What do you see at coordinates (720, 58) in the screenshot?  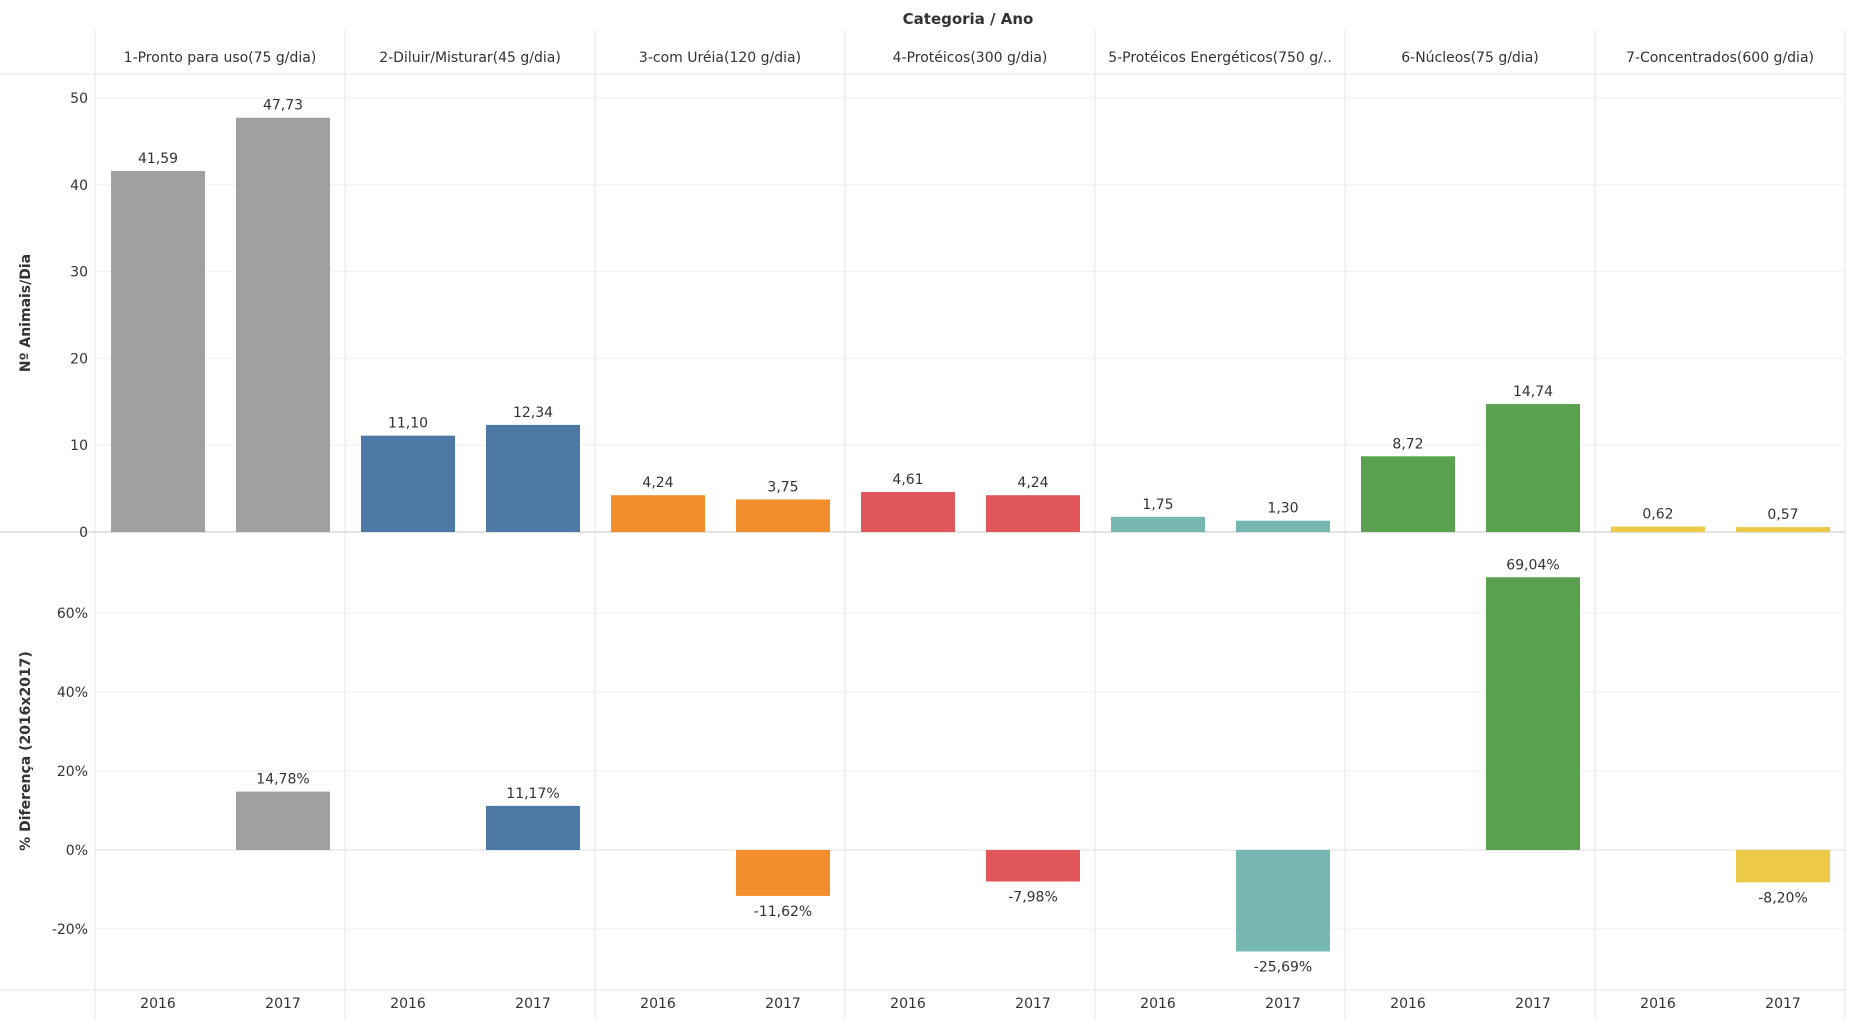 I see `category-header: 3-com Uréia(120 g/dia)` at bounding box center [720, 58].